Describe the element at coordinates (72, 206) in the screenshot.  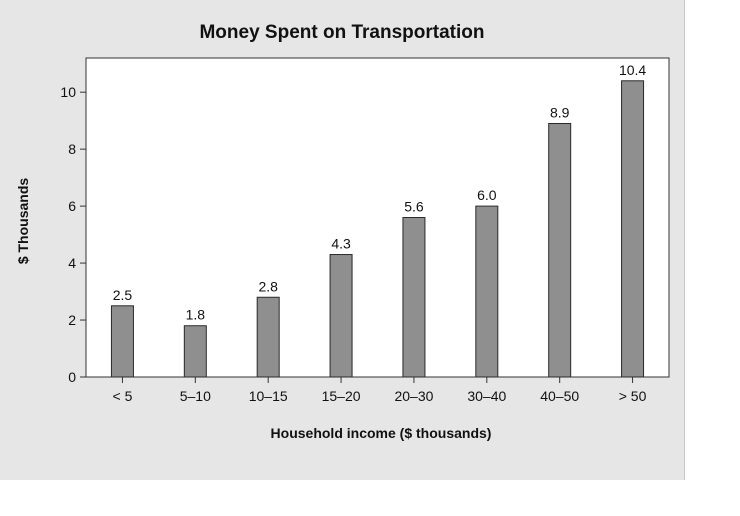
I see `y-tick-label: 6` at that location.